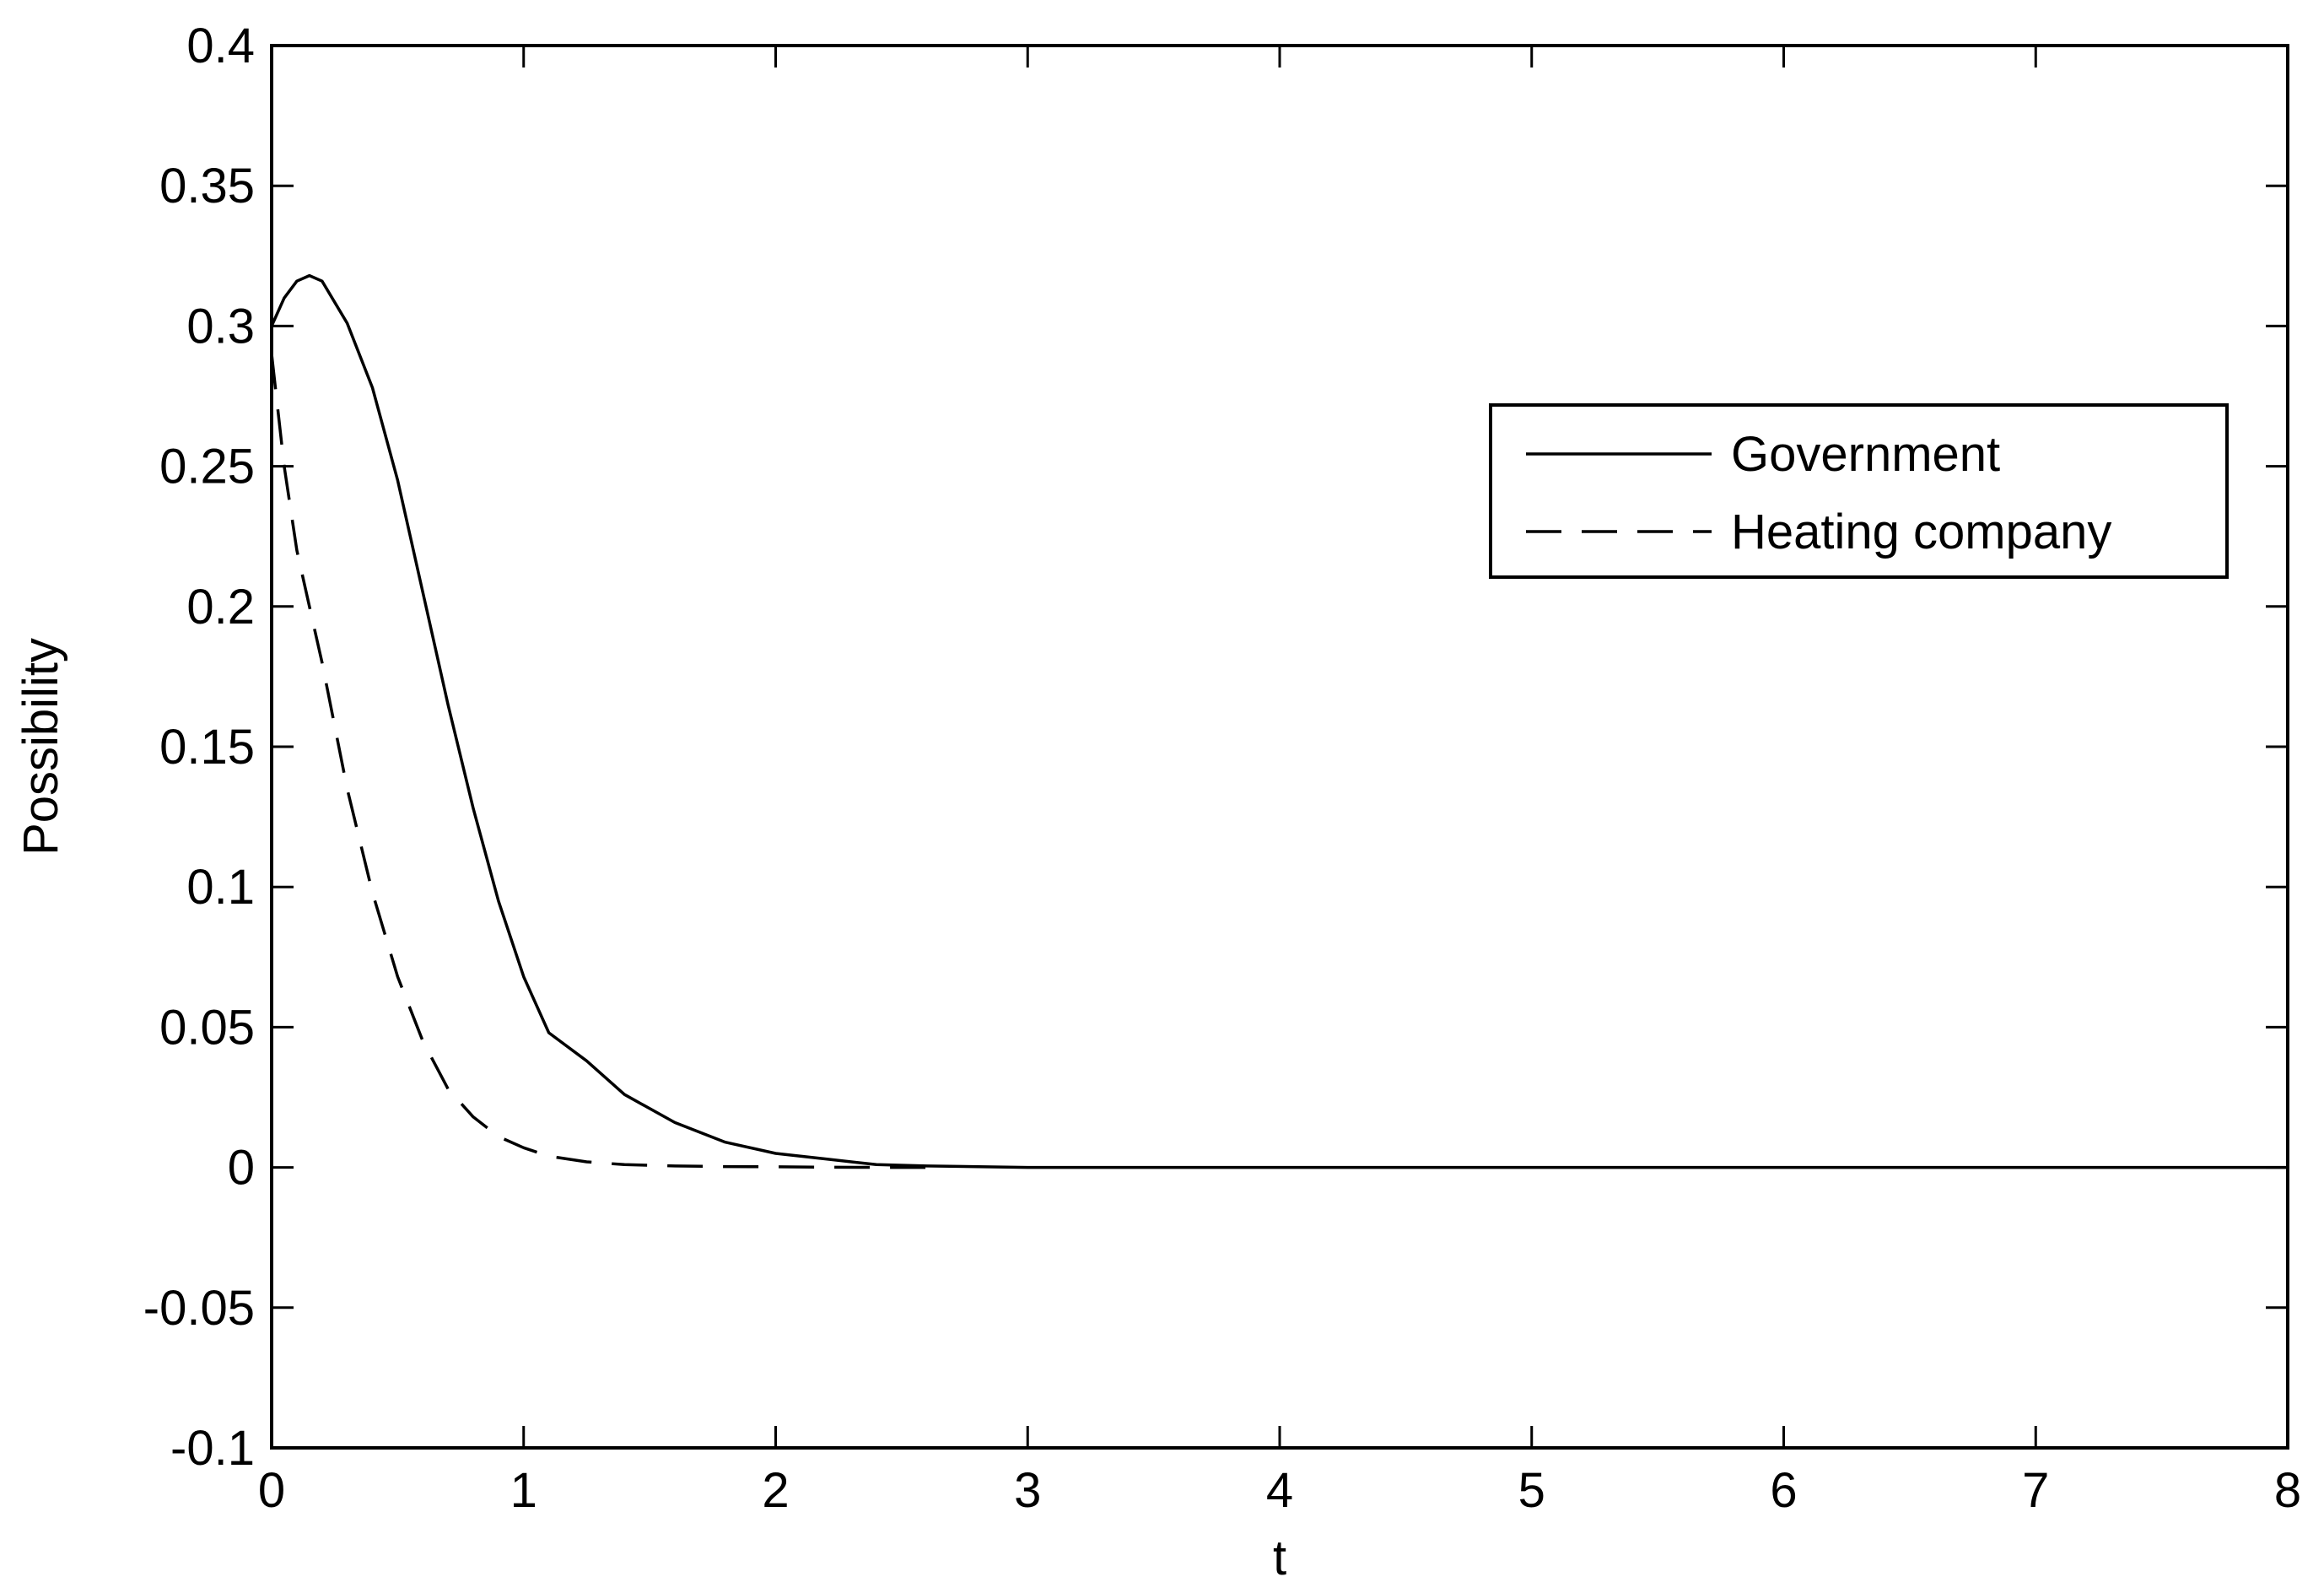  What do you see at coordinates (207, 467) in the screenshot?
I see `y-tick-label: 0.25` at bounding box center [207, 467].